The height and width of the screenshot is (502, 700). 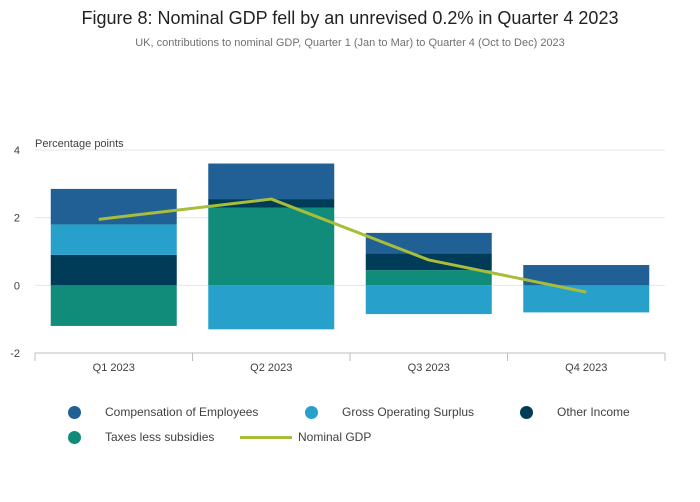 I want to click on legend-item-compensation: Compensation of Employees, so click(x=163, y=412).